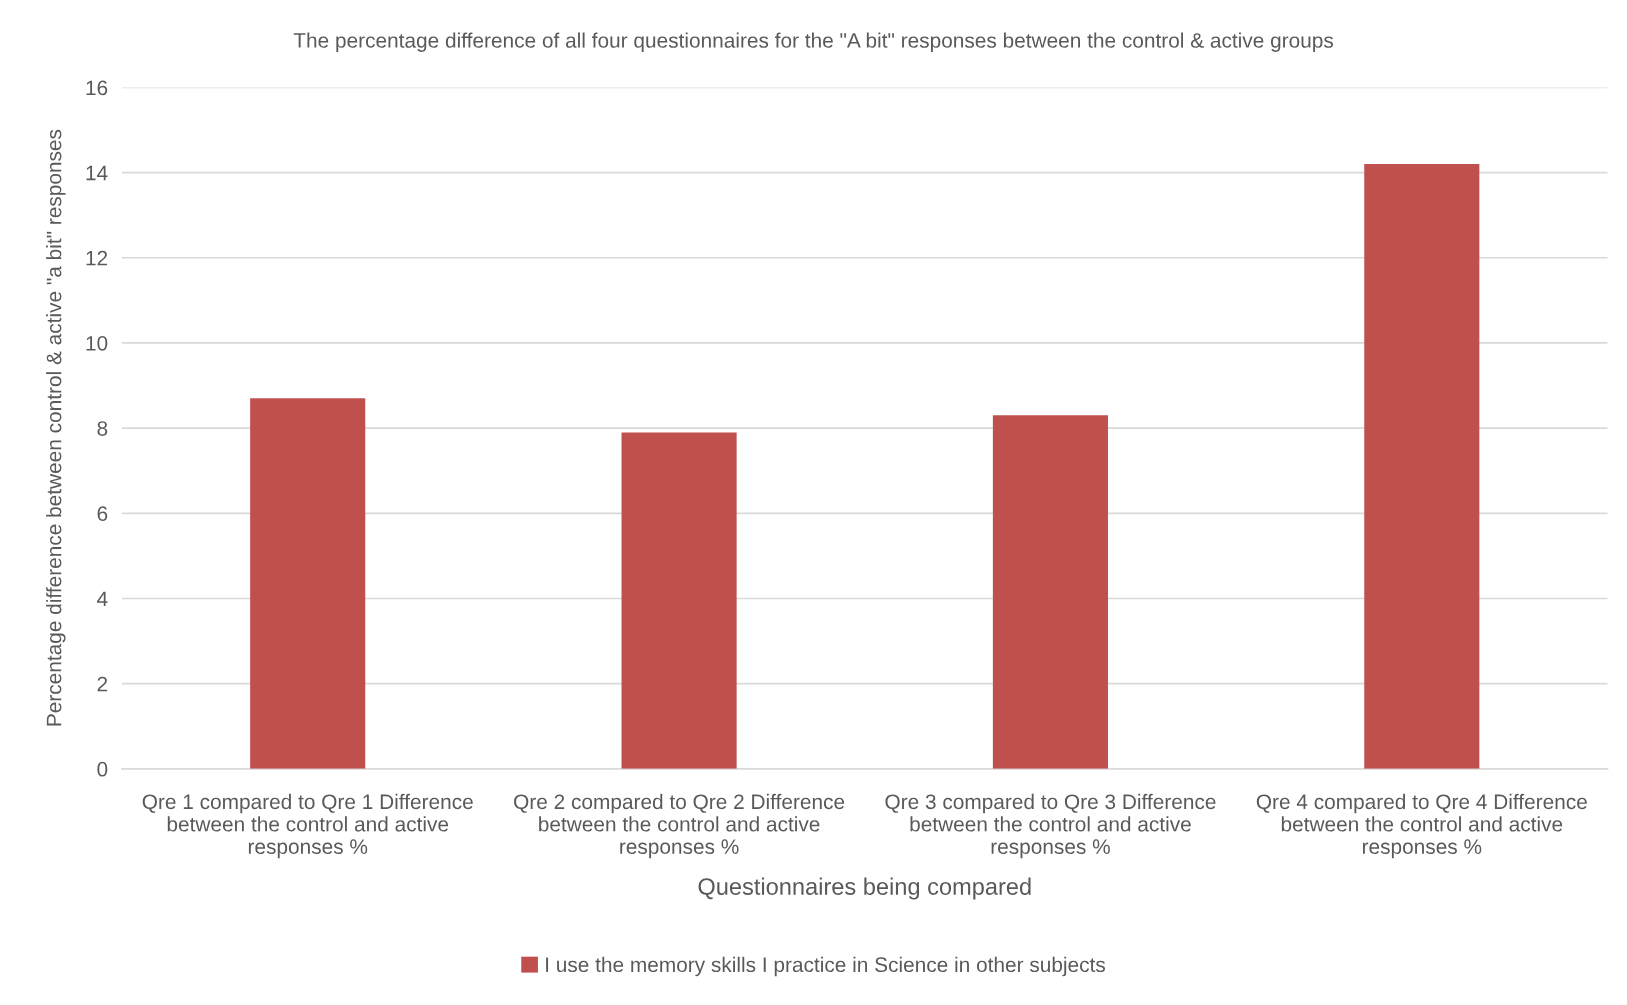  I want to click on y-tick-label: 12, so click(97, 258).